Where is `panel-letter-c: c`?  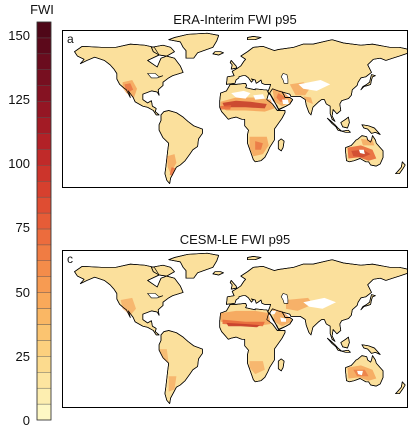
panel-letter-c: c is located at coordinates (70, 259).